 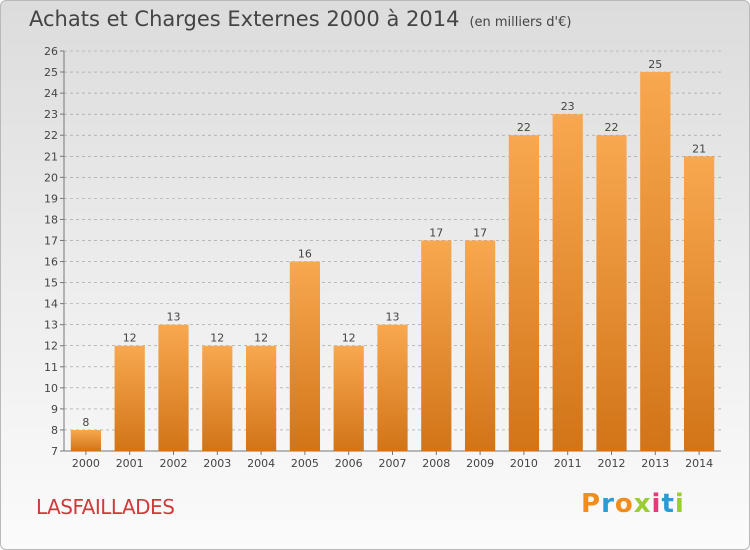 I want to click on chart-subtitle: (en milliers d'€), so click(x=520, y=22).